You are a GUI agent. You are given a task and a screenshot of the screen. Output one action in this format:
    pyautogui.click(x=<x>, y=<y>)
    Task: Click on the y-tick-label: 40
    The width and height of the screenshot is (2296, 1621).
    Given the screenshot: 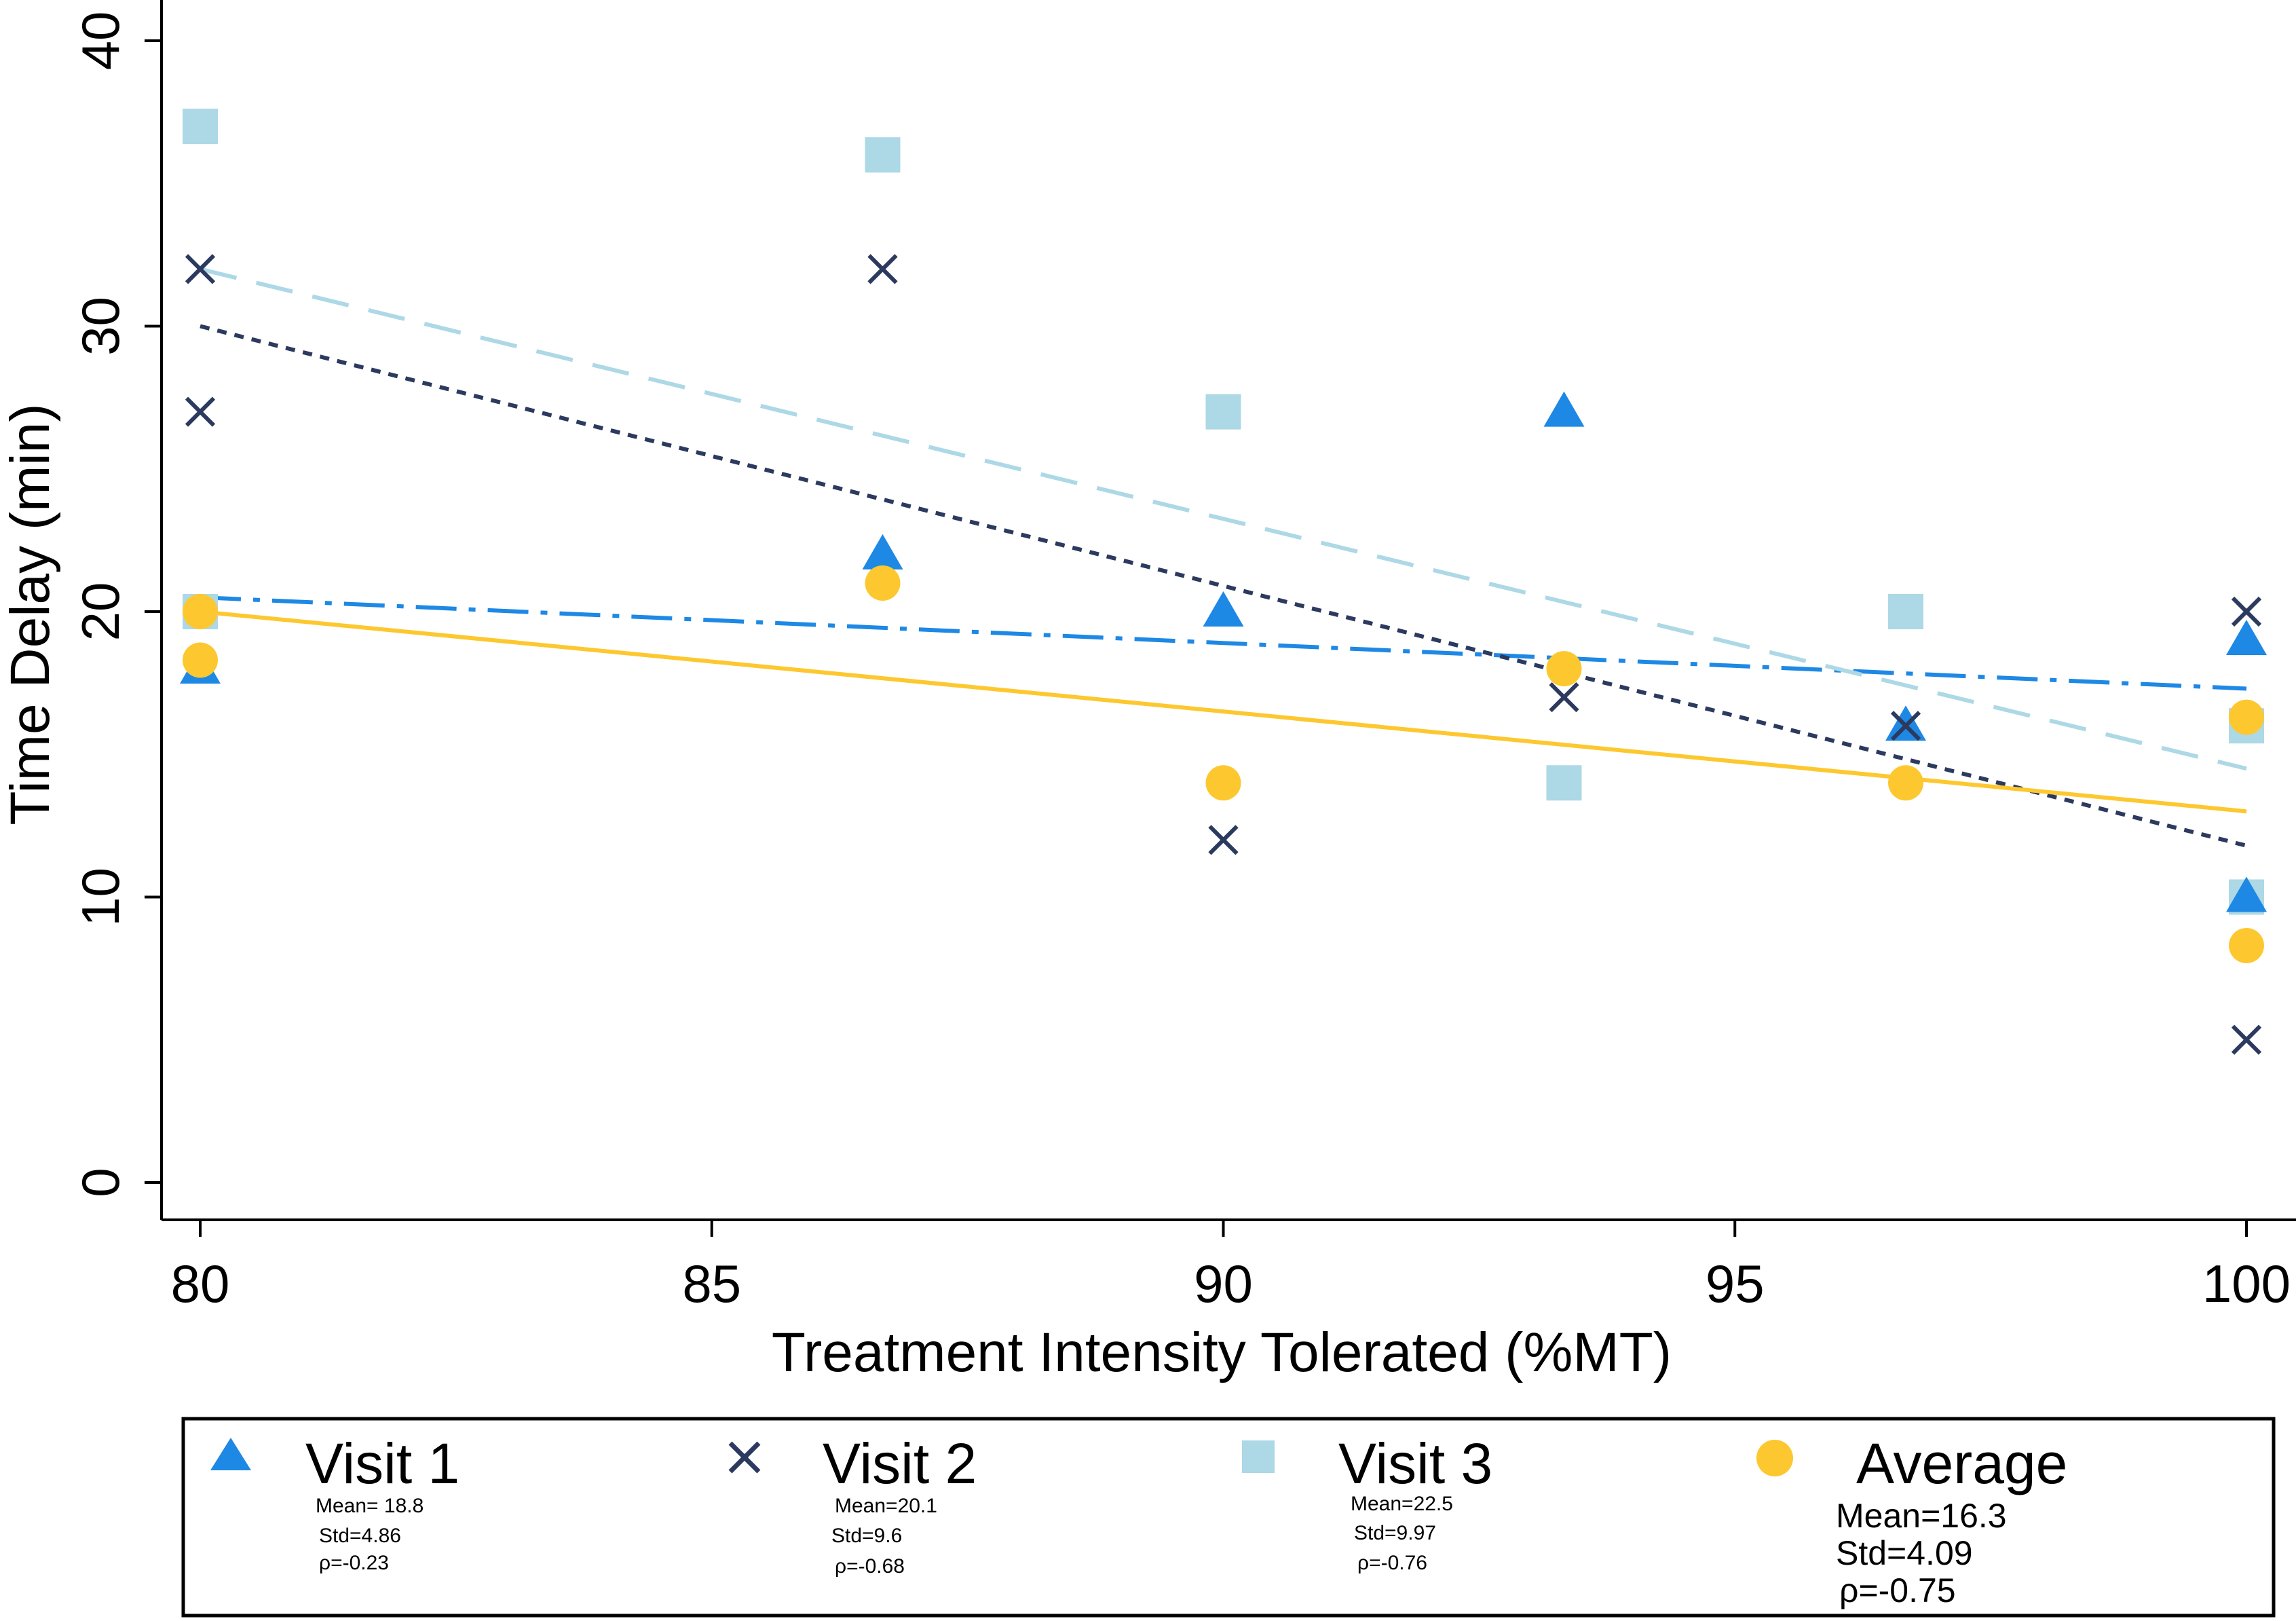 What is the action you would take?
    pyautogui.click(x=100, y=41)
    